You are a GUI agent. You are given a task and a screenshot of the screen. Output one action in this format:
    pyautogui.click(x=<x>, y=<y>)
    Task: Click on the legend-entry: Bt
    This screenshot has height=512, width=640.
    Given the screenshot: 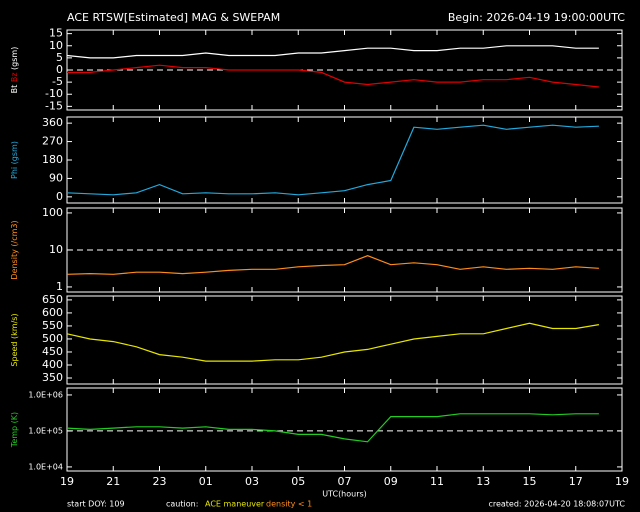 What is the action you would take?
    pyautogui.click(x=14, y=89)
    